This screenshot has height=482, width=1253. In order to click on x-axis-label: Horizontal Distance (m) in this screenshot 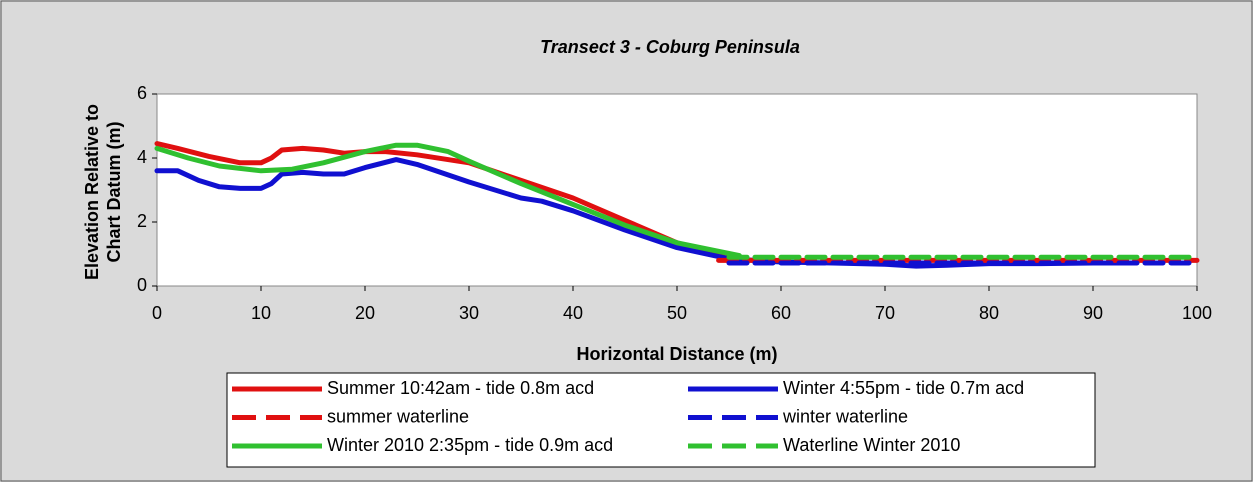, I will do `click(676, 354)`.